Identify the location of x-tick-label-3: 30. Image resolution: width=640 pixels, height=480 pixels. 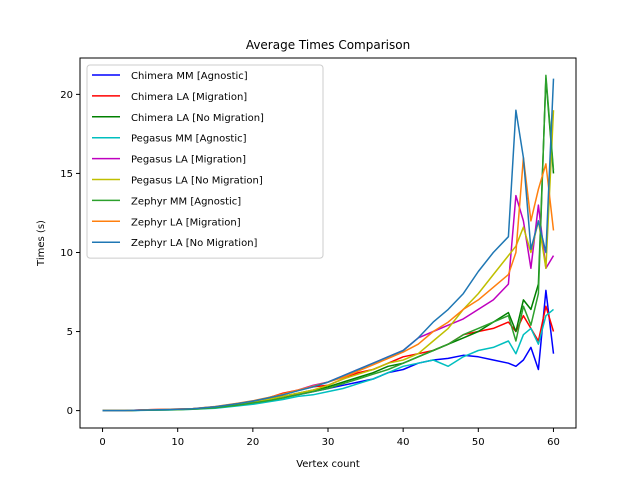
(328, 442).